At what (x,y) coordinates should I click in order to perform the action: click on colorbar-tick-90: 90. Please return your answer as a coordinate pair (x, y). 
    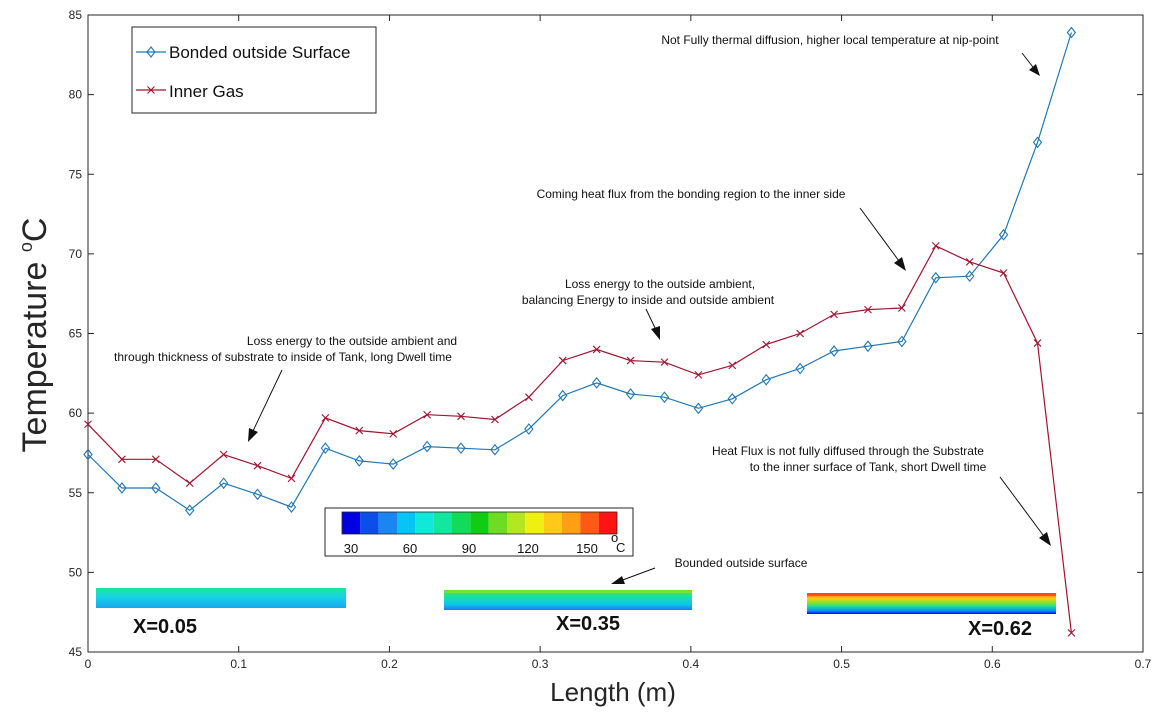
    Looking at the image, I should click on (469, 548).